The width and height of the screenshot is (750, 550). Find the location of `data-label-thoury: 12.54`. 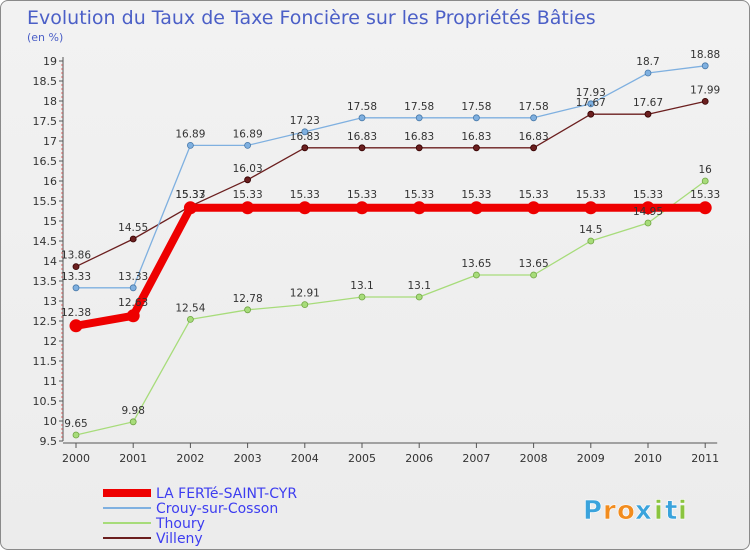

data-label-thoury: 12.54 is located at coordinates (190, 308).